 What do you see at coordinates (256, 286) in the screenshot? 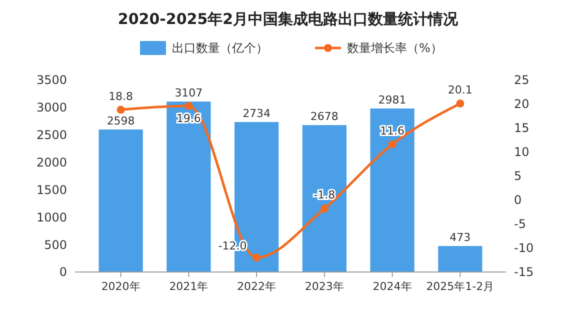
I see `x-tick-label: 2022年` at bounding box center [256, 286].